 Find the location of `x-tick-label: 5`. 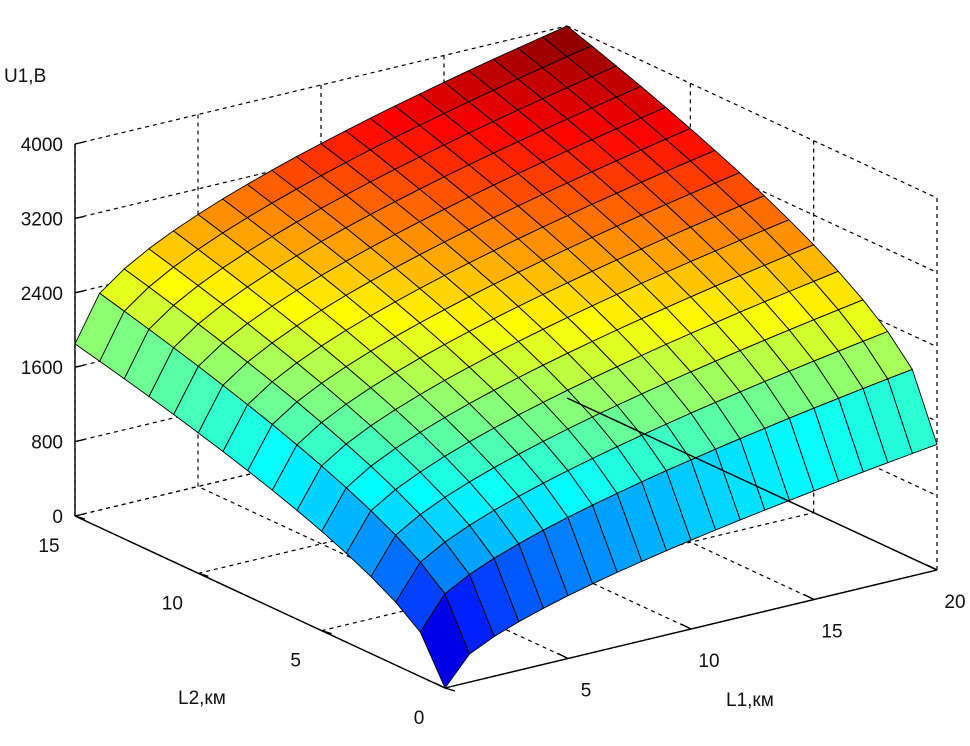

x-tick-label: 5 is located at coordinates (586, 691).